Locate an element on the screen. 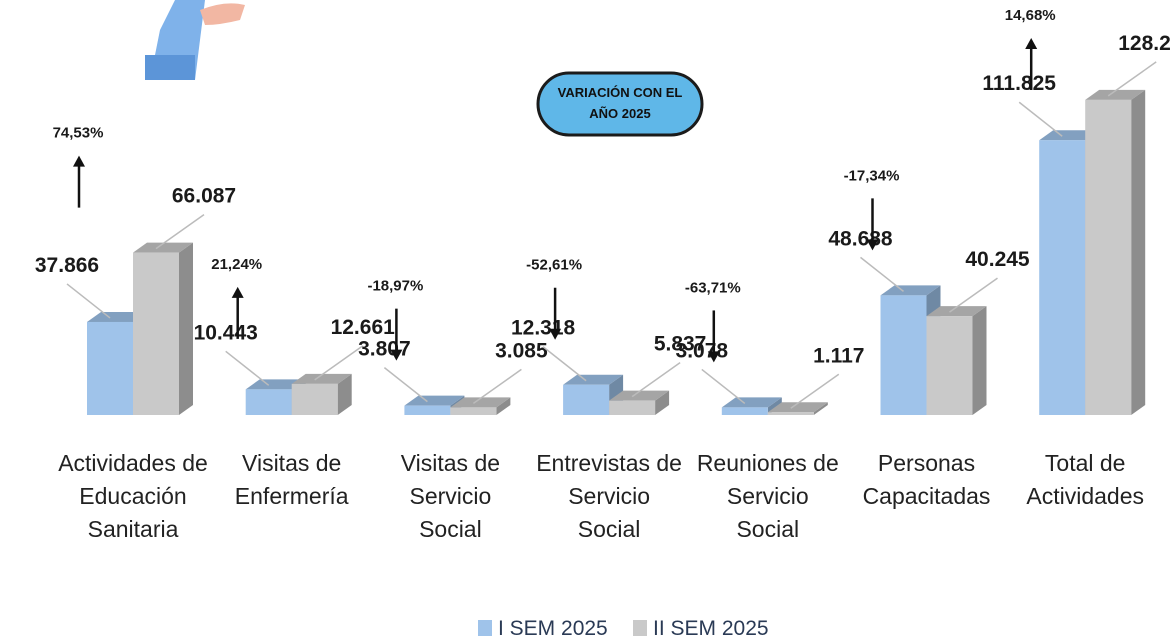 This screenshot has height=641, width=1171. value-label: 48.688 is located at coordinates (860, 238).